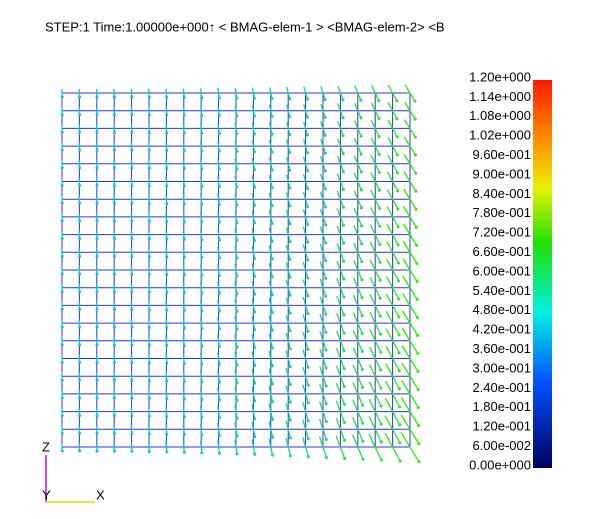  I want to click on color-bar-label: 5.40e-001, so click(501, 290).